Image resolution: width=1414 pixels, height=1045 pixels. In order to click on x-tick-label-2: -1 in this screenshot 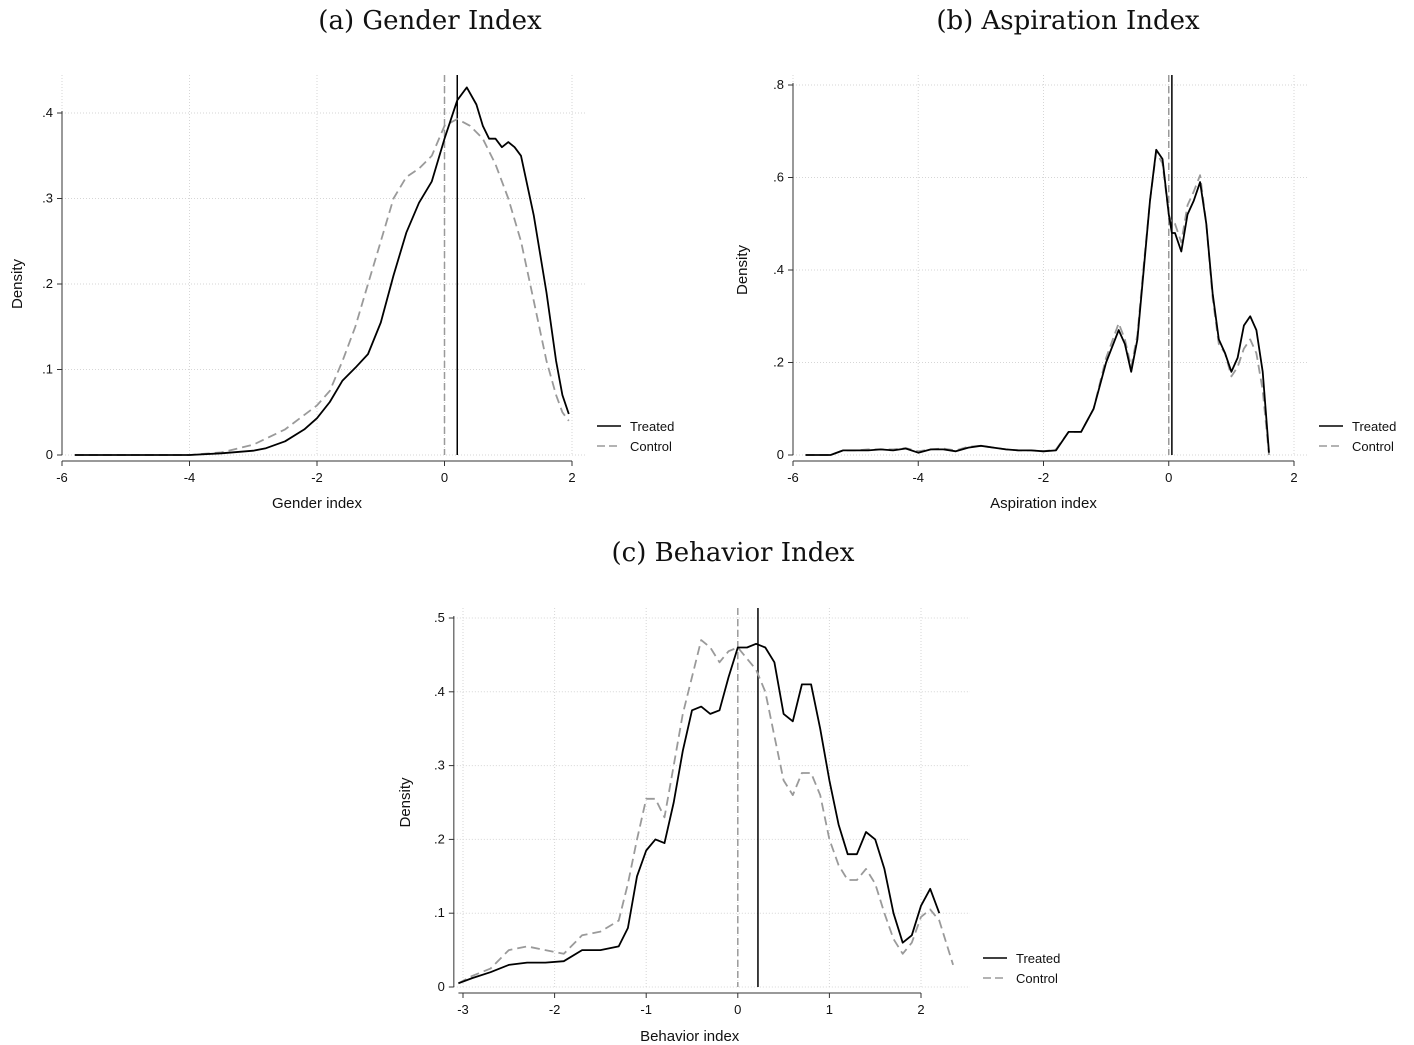, I will do `click(646, 1009)`.